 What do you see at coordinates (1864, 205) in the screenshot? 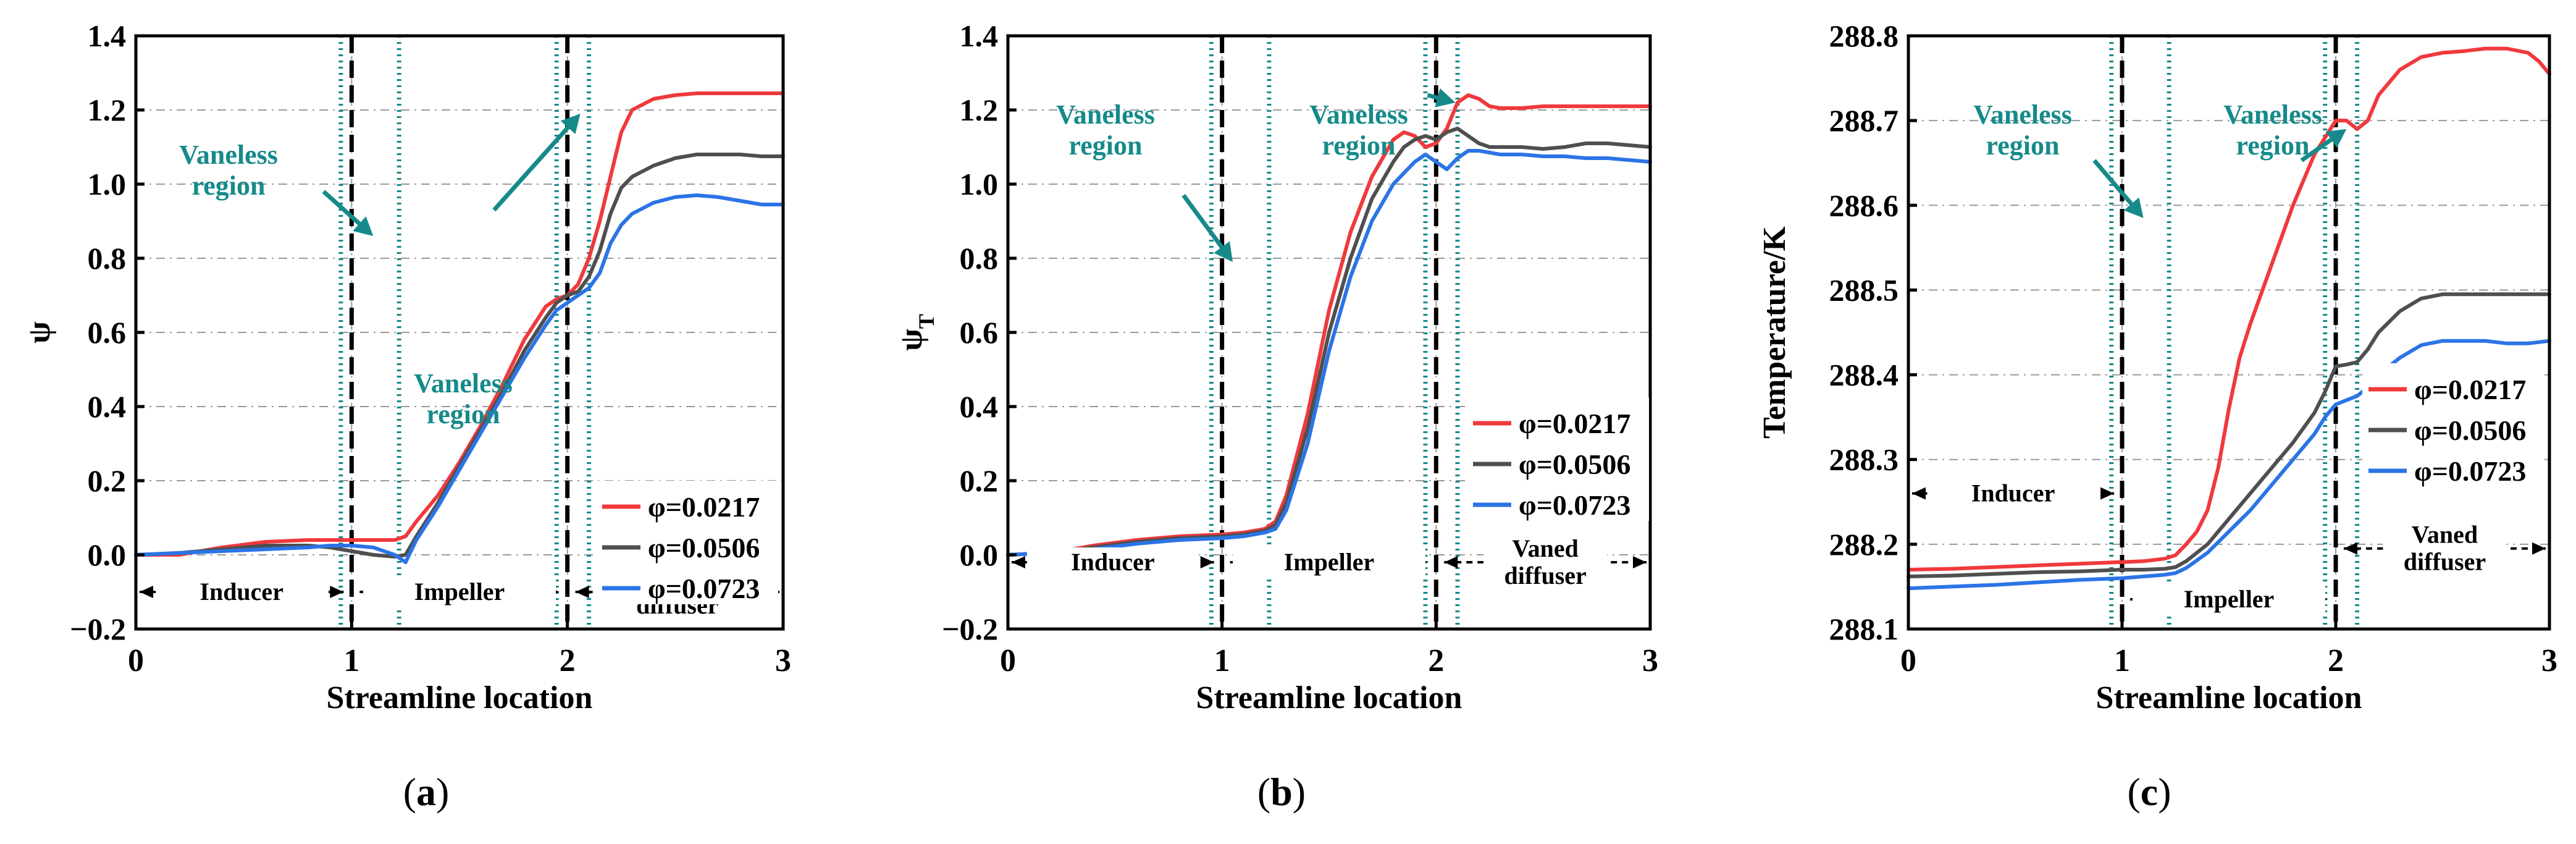
I see `y-tick-label: 288.6` at bounding box center [1864, 205].